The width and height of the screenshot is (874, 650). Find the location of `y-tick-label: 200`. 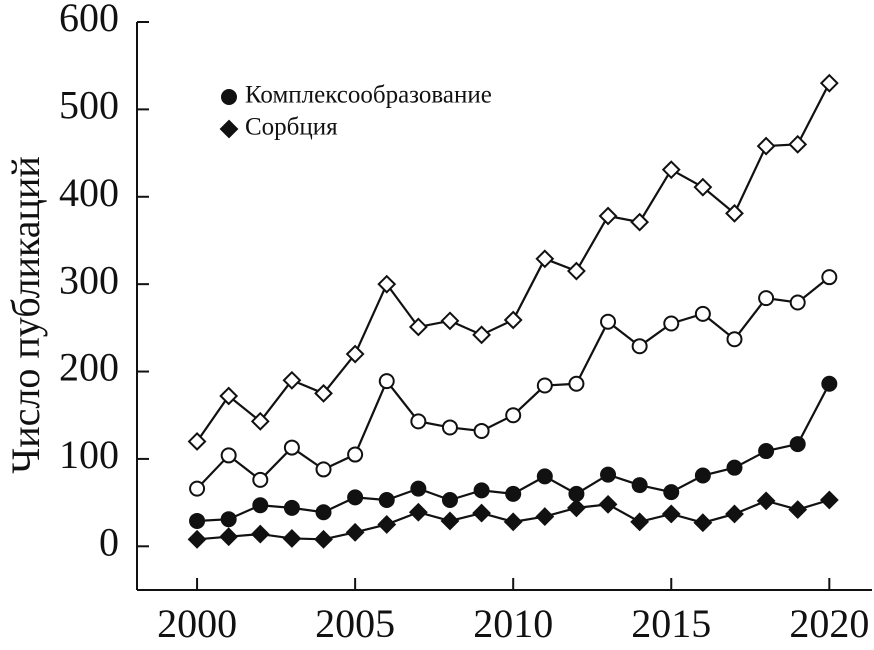

y-tick-label: 200 is located at coordinates (89, 367).